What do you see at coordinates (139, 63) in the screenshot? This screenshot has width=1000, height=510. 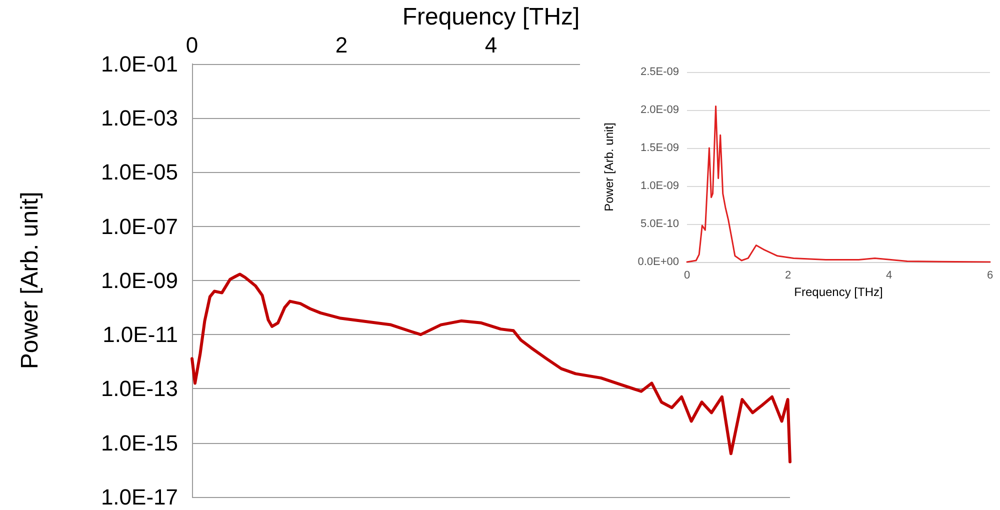 I see `y-tick-label: 1.0E-01` at bounding box center [139, 63].